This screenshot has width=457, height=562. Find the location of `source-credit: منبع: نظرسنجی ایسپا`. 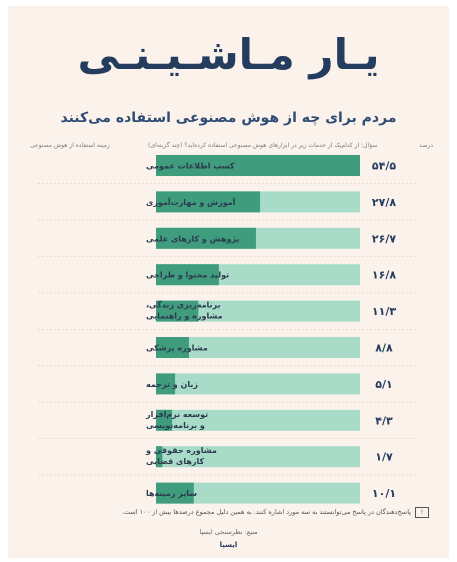

source-credit: منبع: نظرسنجی ایسپا is located at coordinates (228, 532).